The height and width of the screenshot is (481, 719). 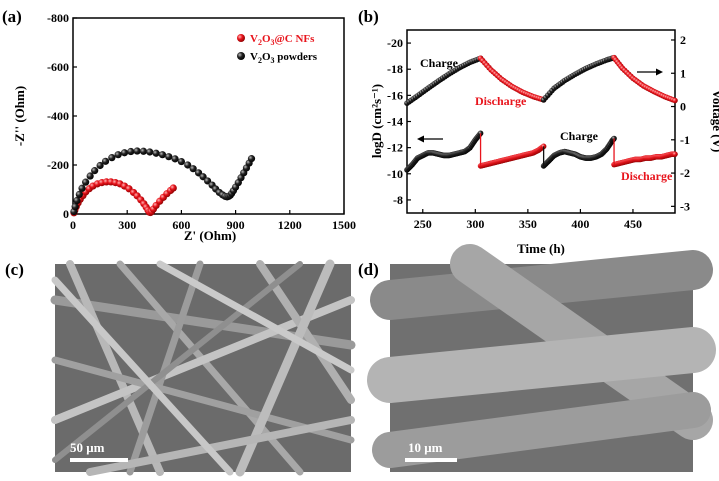 What do you see at coordinates (210, 235) in the screenshot?
I see `panel-a-xlabel: Z' (Ohm)` at bounding box center [210, 235].